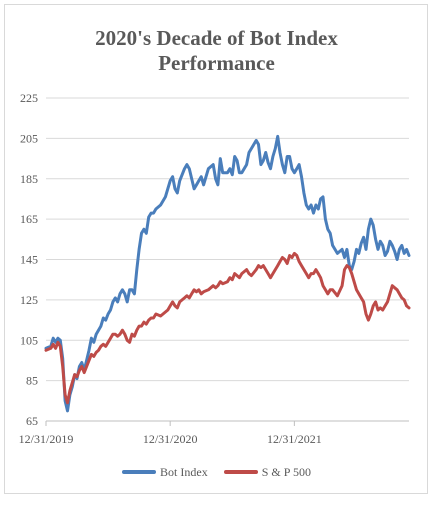  I want to click on legend: Bot Index S & P 500, so click(216, 472).